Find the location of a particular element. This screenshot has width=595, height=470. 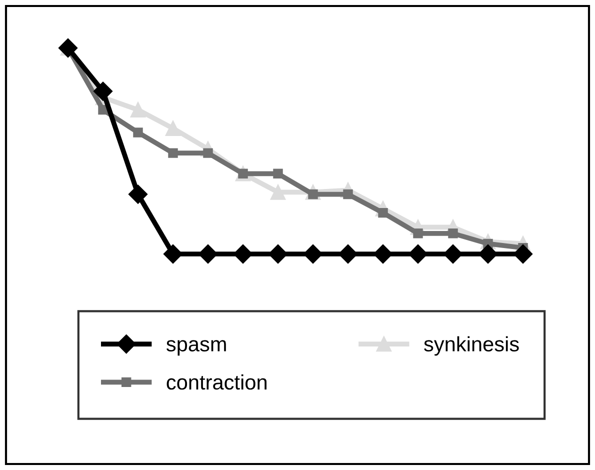

legend-label: synkinesis is located at coordinates (471, 346).